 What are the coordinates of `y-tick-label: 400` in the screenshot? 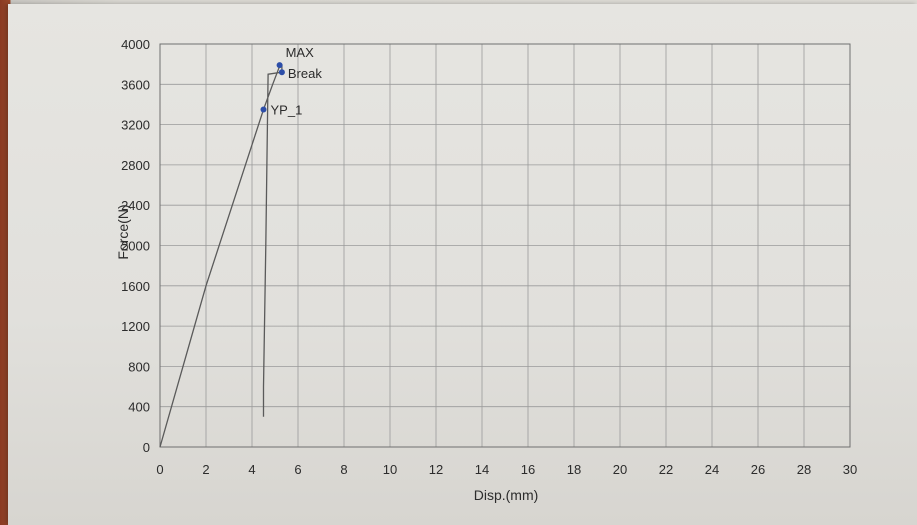 It's located at (139, 407).